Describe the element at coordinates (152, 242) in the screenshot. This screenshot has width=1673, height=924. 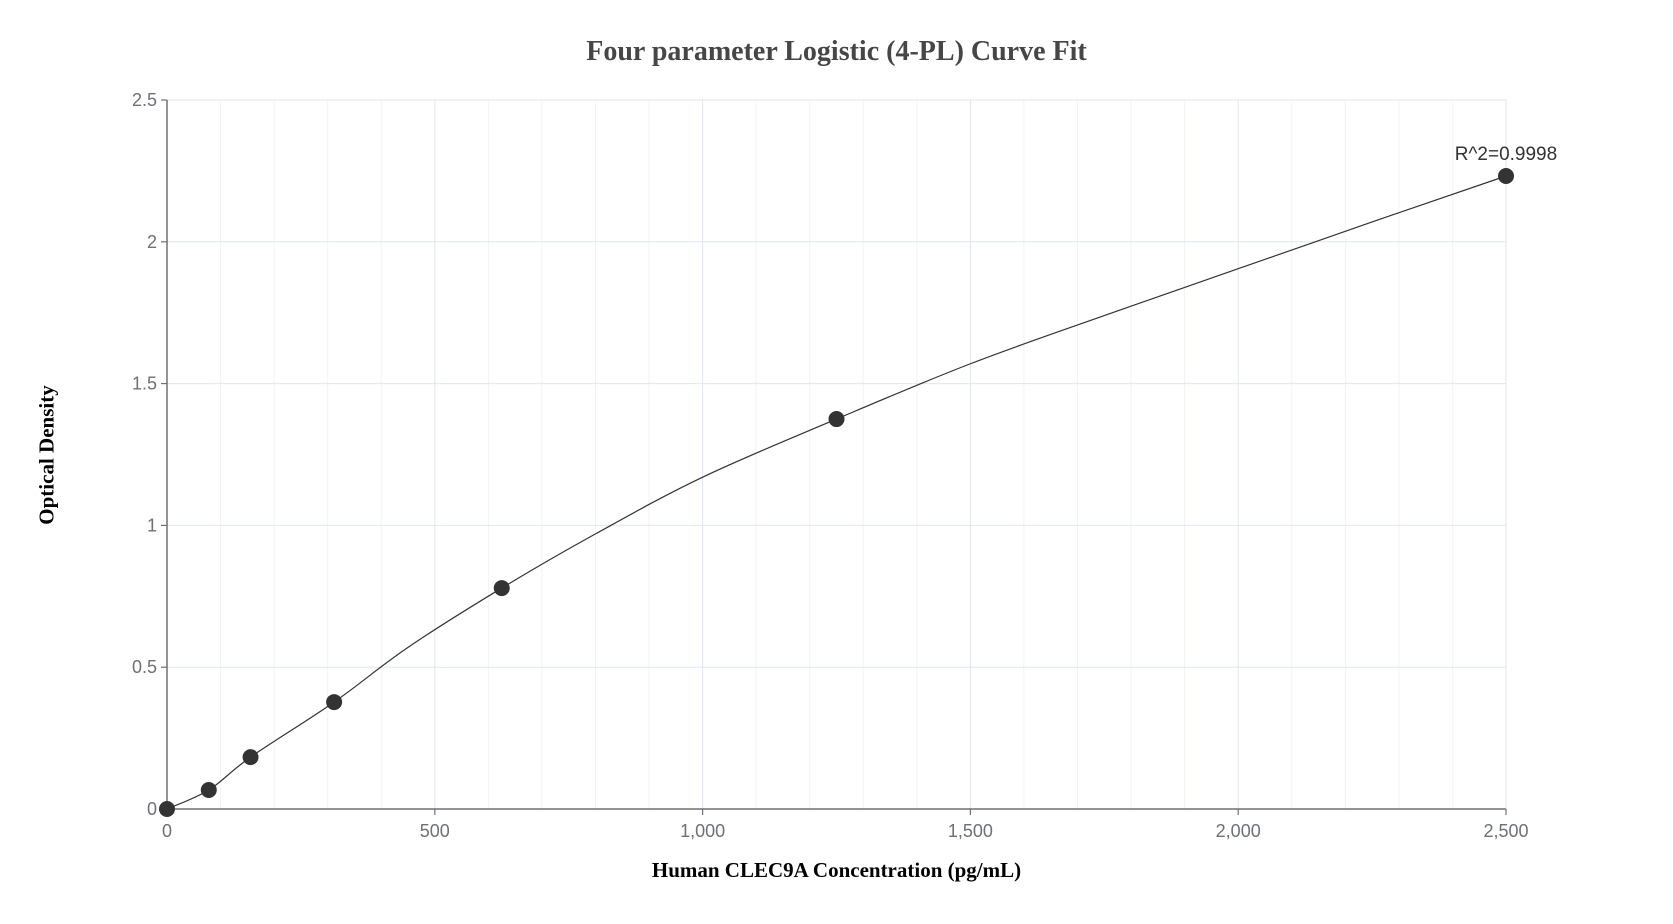
I see `y-tick-label: 2` at that location.